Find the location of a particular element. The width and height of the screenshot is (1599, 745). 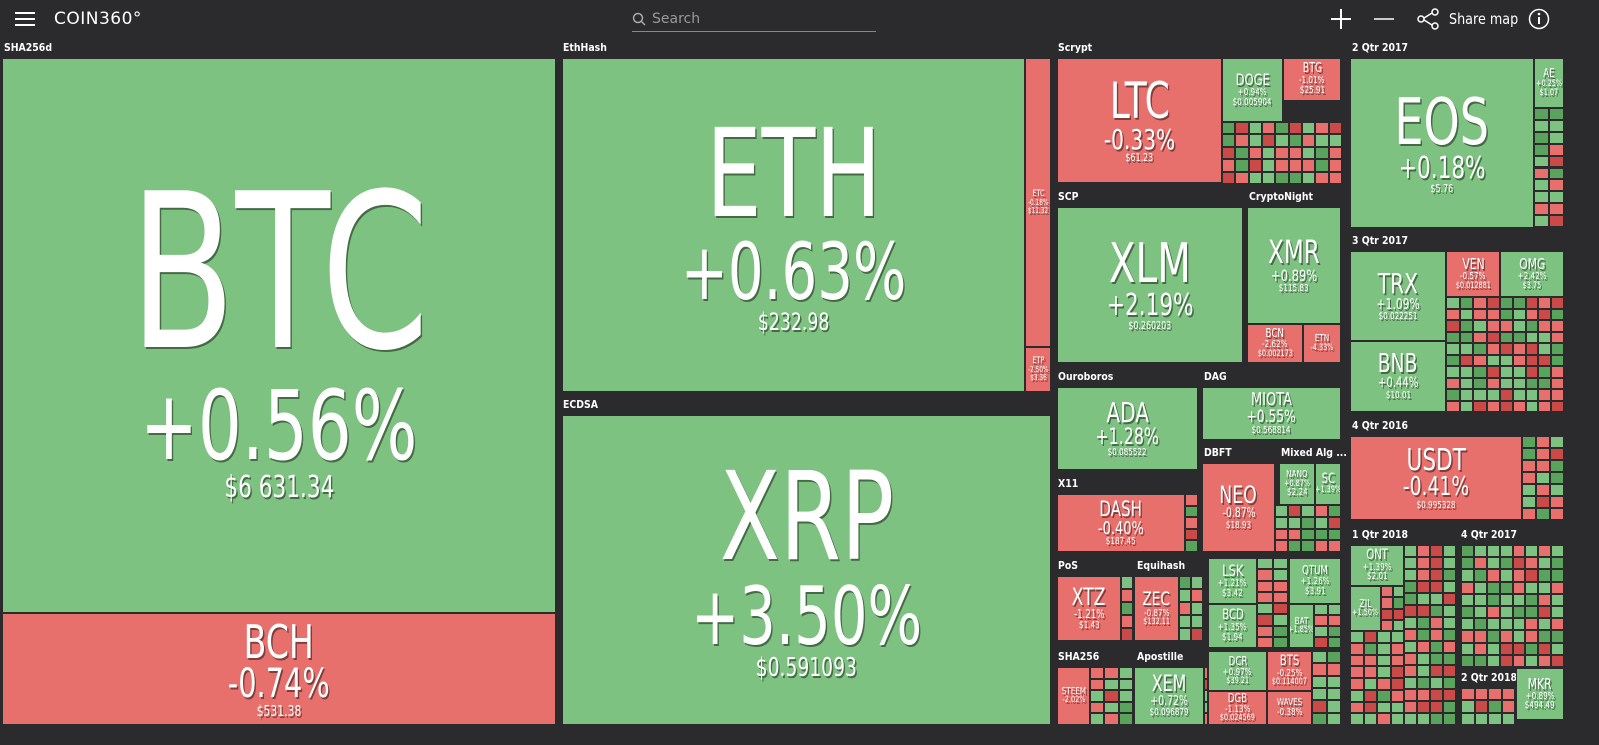

coin-tile: EOS +0.18% $5.76 is located at coordinates (1442, 143).